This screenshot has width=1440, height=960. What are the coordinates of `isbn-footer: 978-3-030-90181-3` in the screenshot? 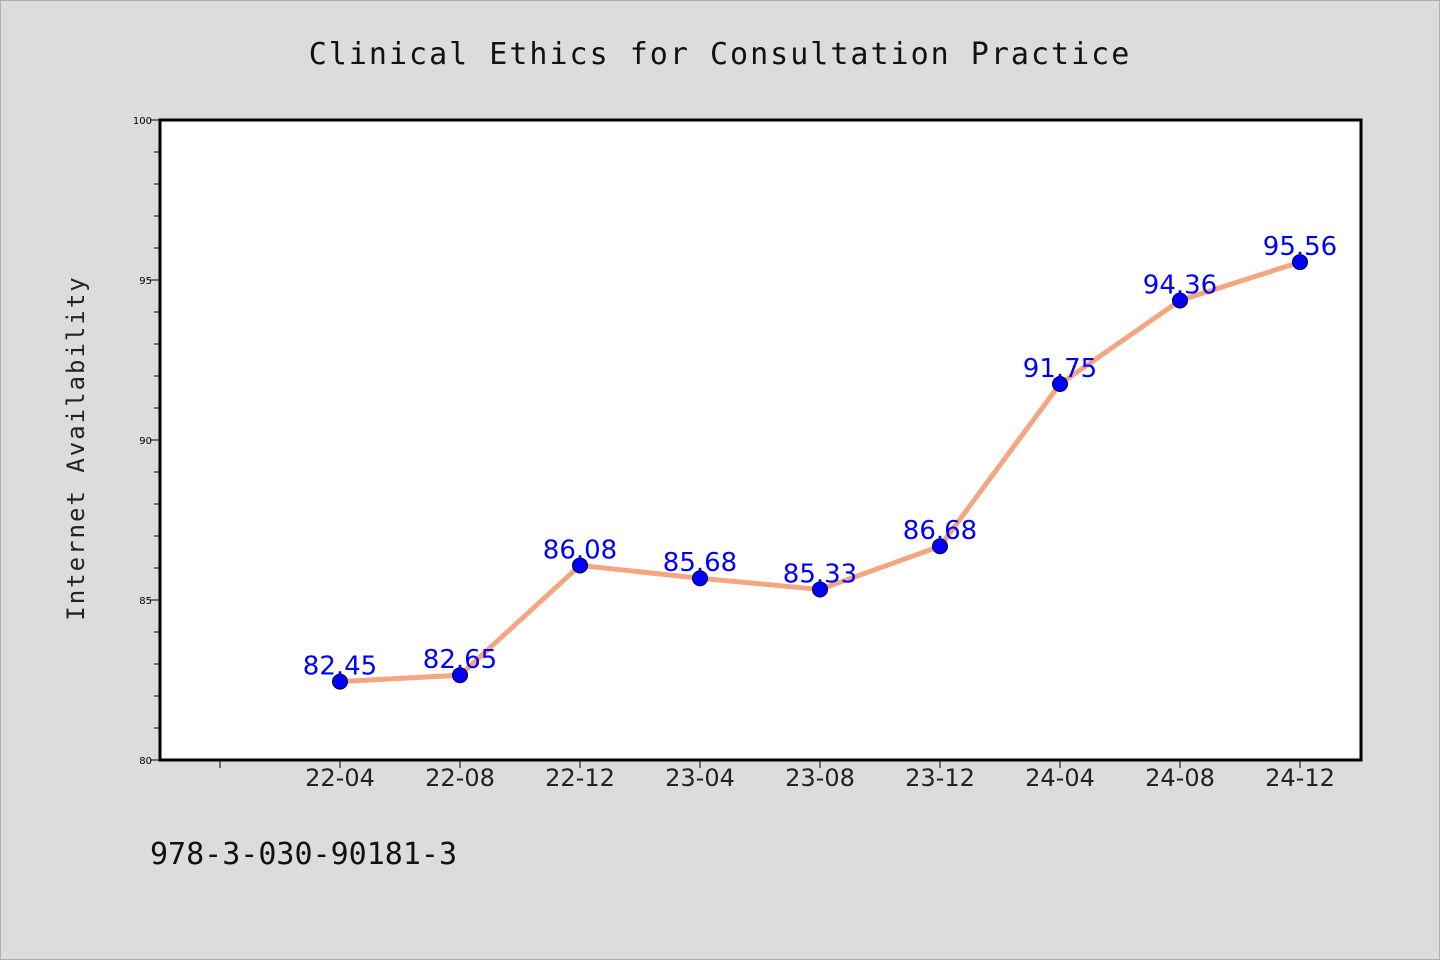 It's located at (303, 854).